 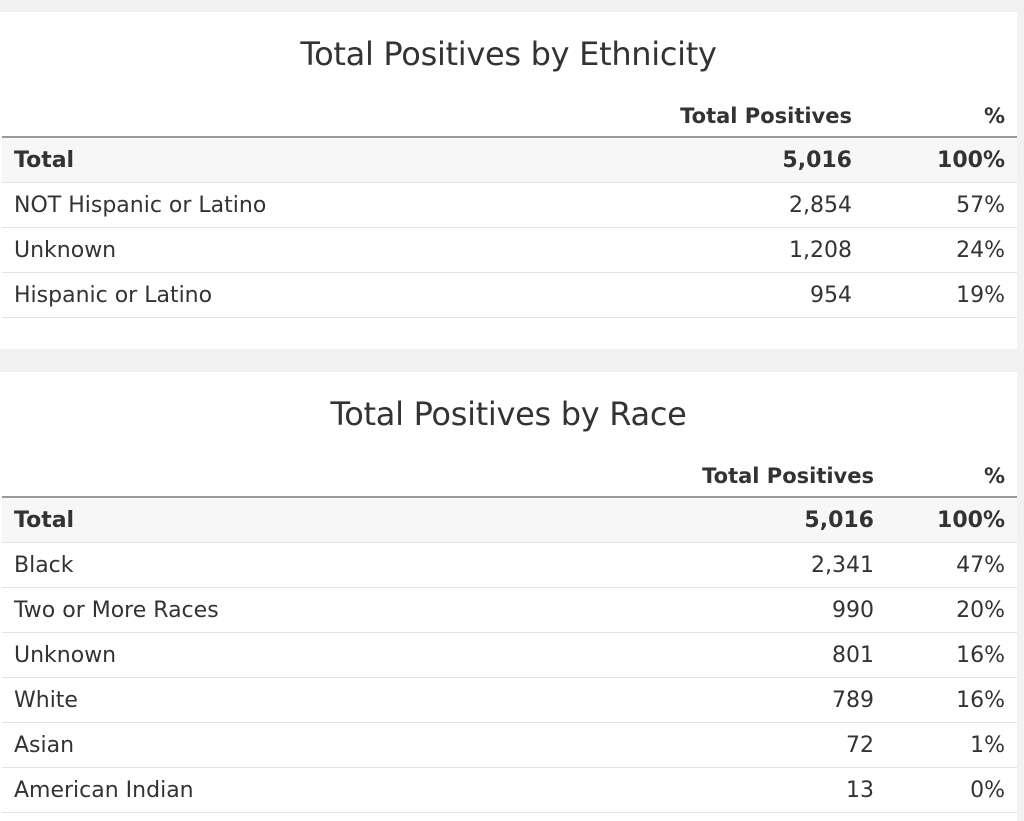 I want to click on row-count: 2,854, so click(x=703, y=205).